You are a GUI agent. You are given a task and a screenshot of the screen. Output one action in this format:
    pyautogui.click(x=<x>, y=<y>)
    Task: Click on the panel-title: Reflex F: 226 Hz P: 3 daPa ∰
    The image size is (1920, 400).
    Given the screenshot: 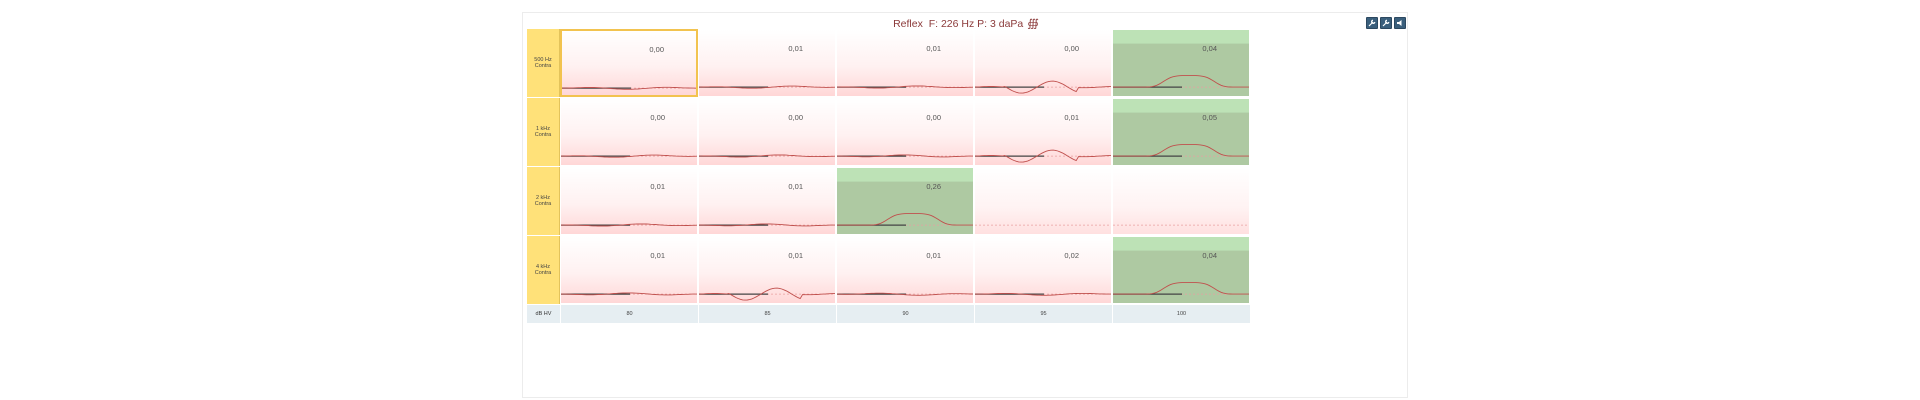 What is the action you would take?
    pyautogui.click(x=966, y=23)
    